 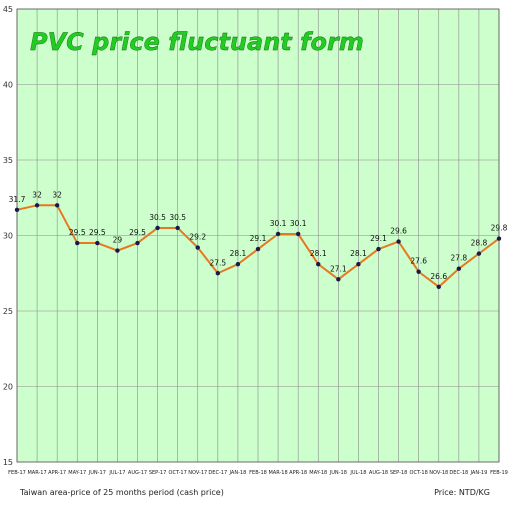 What do you see at coordinates (217, 473) in the screenshot?
I see `x-tick-label: DEC-17` at bounding box center [217, 473].